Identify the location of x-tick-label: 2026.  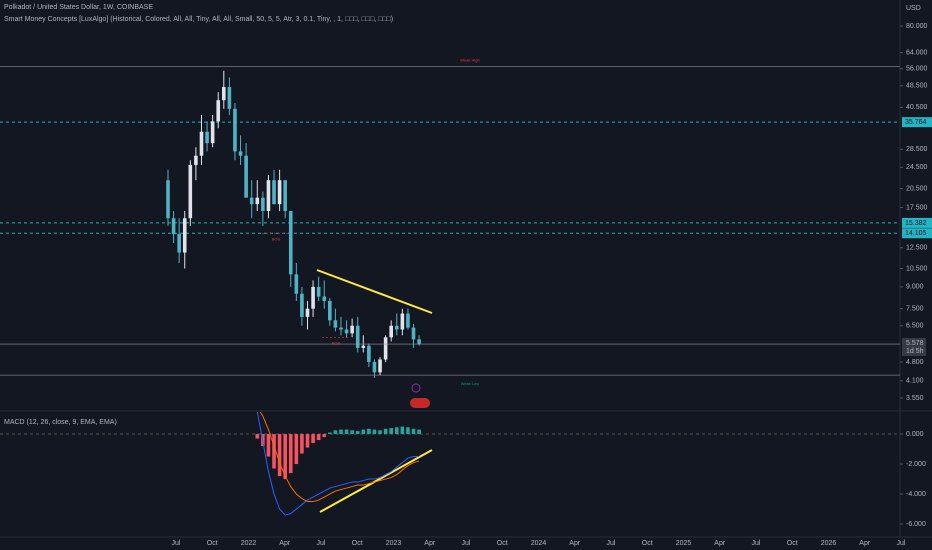
(829, 543).